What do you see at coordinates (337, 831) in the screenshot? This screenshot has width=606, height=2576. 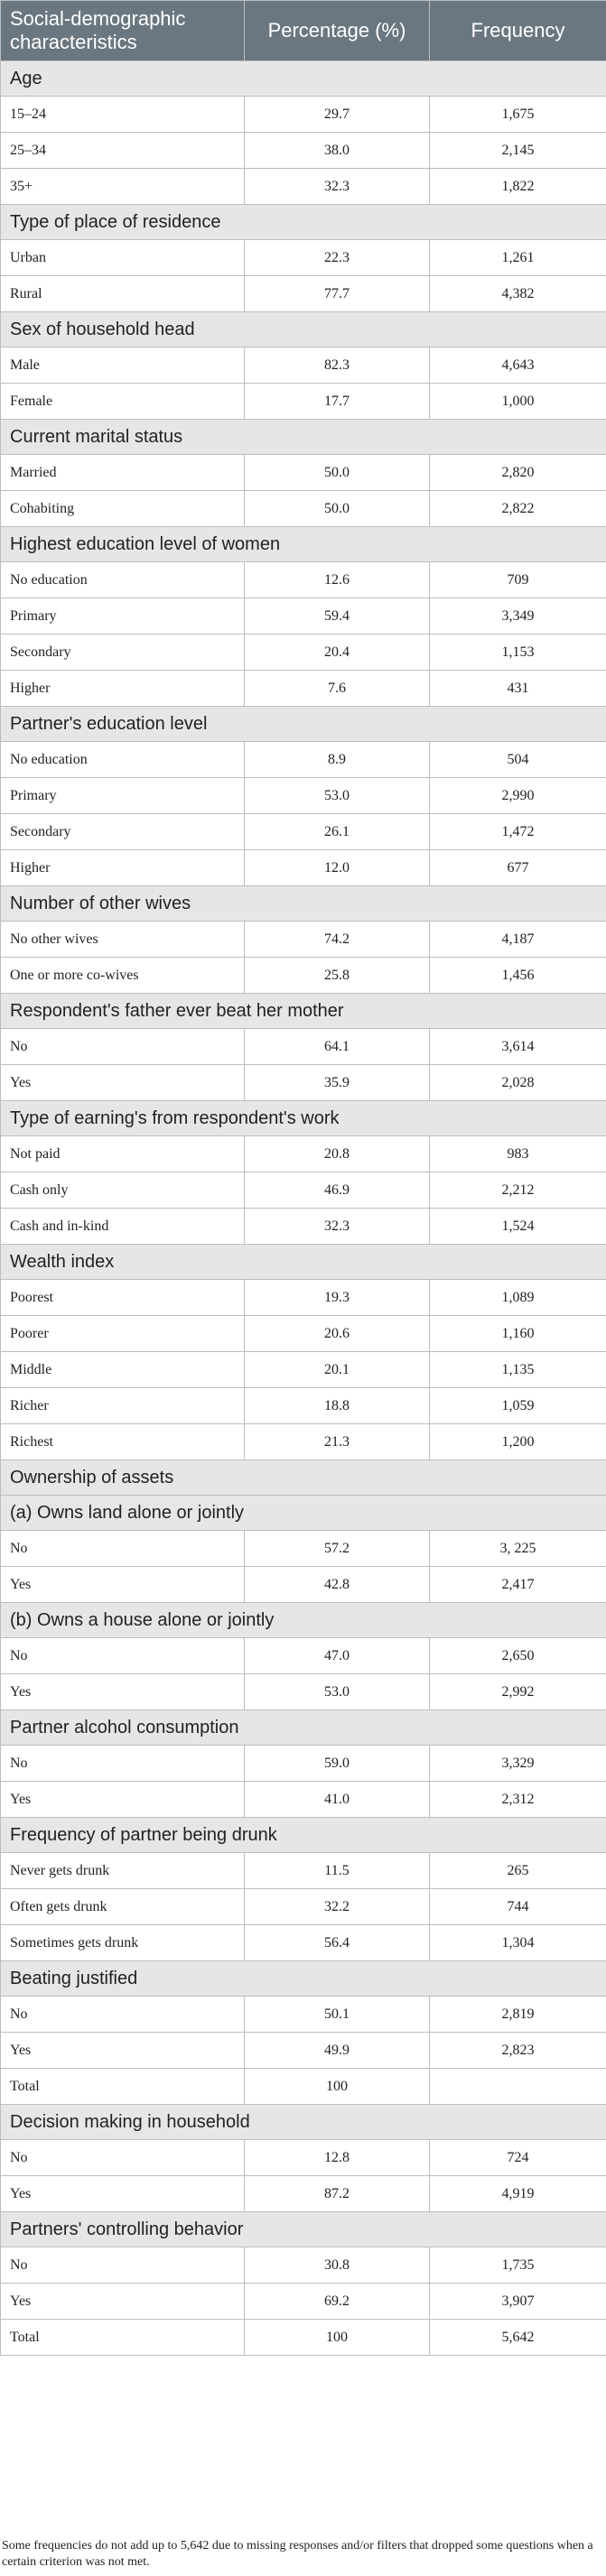 I see `row-percentage: 26.1` at bounding box center [337, 831].